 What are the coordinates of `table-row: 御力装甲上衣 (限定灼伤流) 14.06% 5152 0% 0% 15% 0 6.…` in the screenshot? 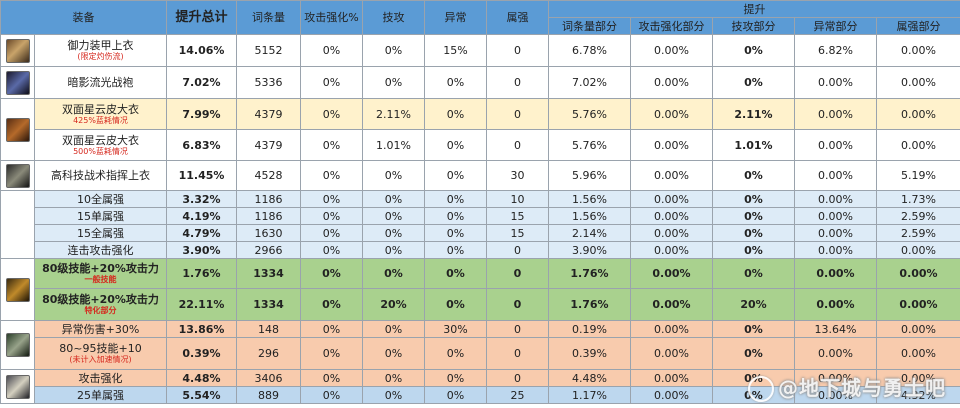 It's located at (480, 50).